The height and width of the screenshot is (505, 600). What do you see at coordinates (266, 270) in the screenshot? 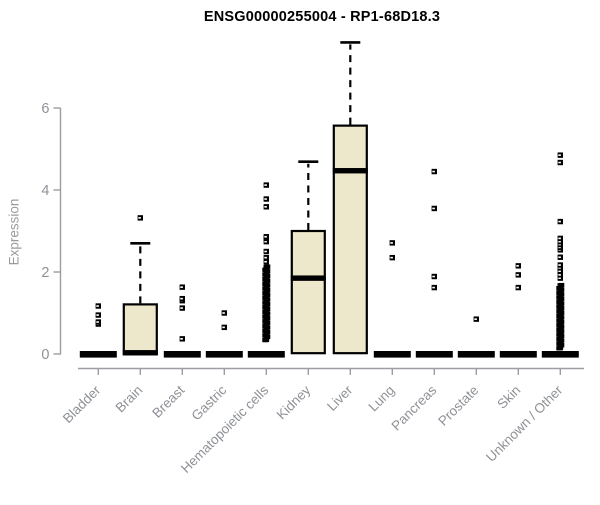
I see `boxplot-hematopoietic-cells` at bounding box center [266, 270].